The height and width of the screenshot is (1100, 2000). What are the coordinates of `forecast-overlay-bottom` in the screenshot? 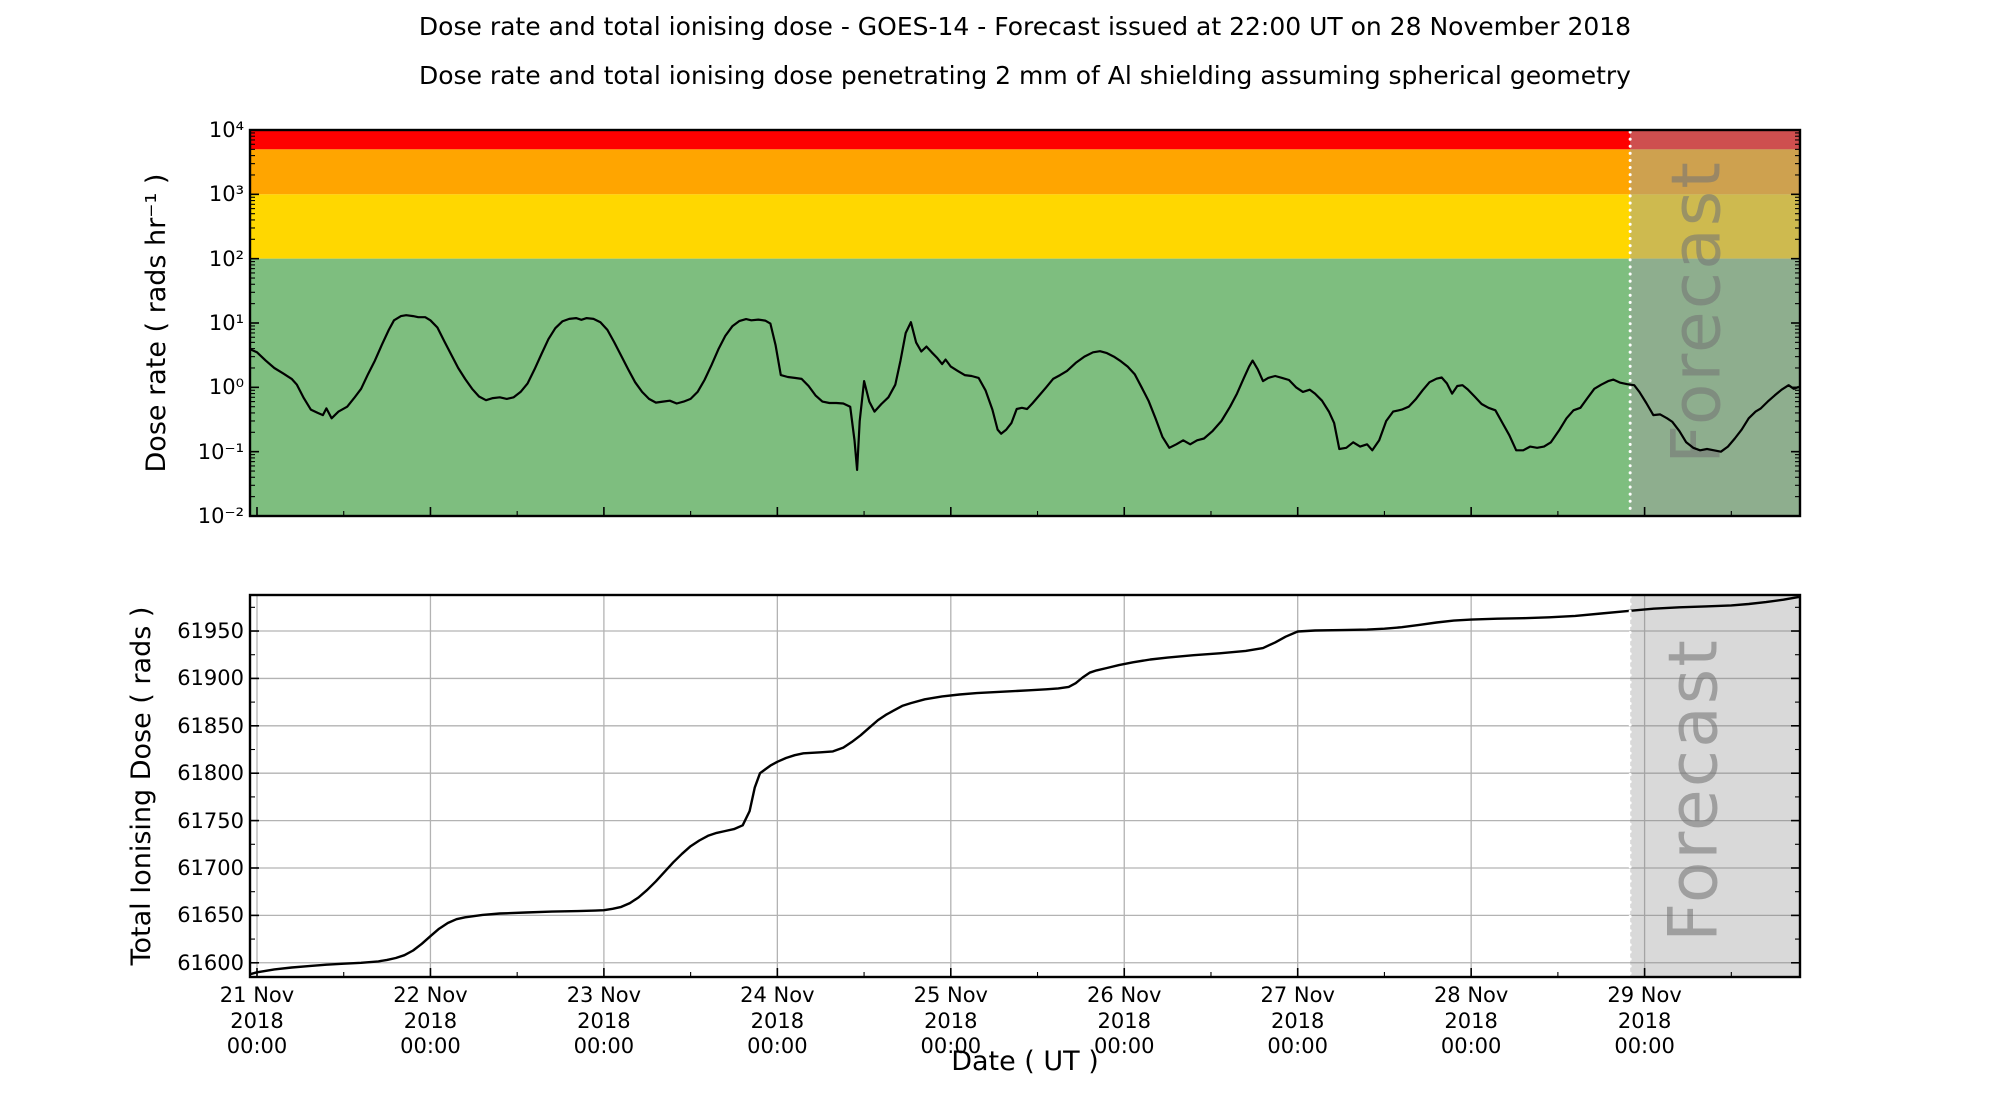 It's located at (1715, 786).